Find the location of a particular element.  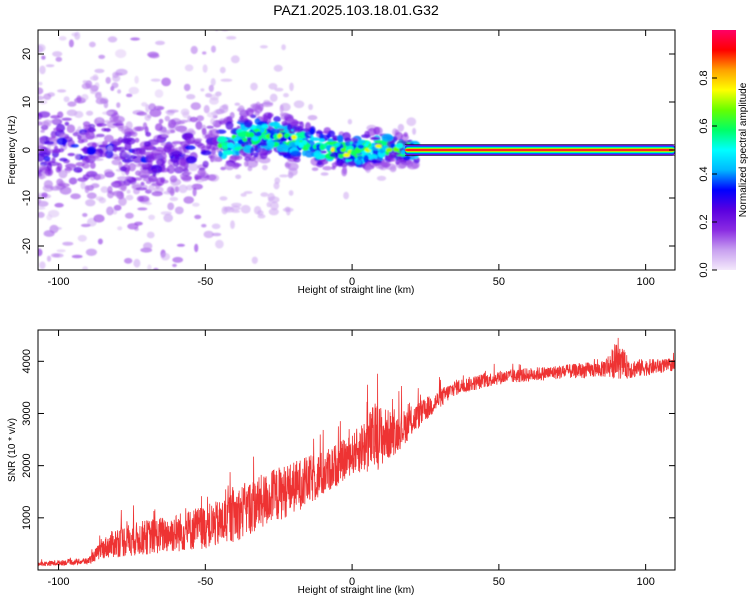

x-tick-label: 50 is located at coordinates (499, 282).